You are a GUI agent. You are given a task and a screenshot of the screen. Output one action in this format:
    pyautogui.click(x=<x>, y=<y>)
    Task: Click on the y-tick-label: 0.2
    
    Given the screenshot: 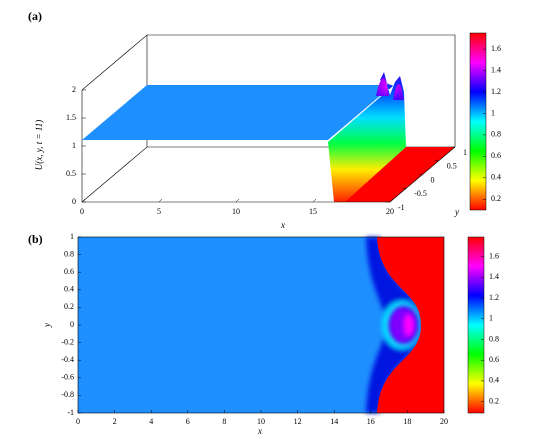 What is the action you would take?
    pyautogui.click(x=69, y=306)
    